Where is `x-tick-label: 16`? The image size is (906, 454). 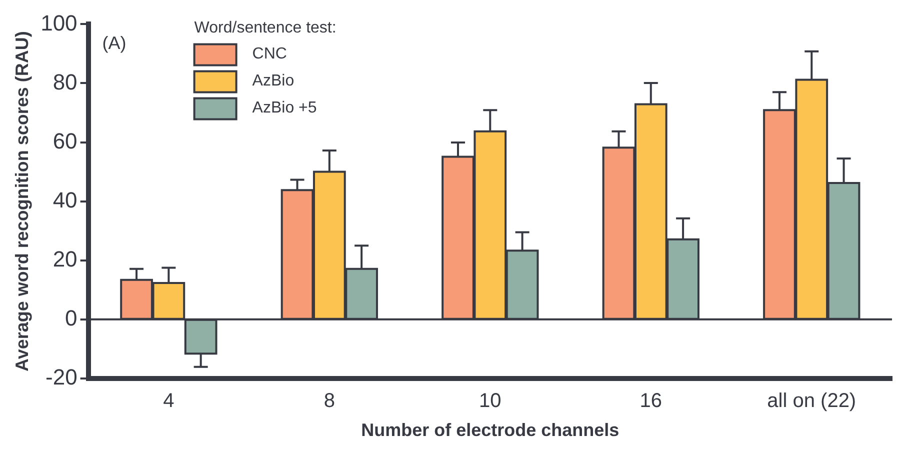 x-tick-label: 16 is located at coordinates (651, 401).